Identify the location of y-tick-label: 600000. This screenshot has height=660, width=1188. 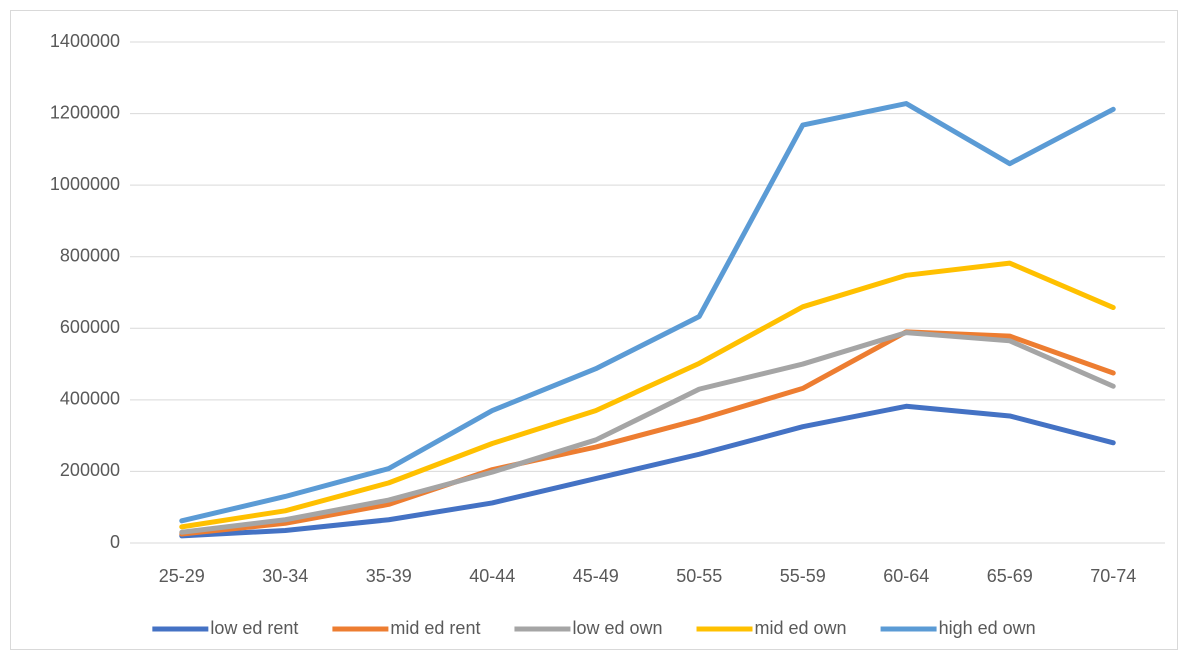
(90, 327).